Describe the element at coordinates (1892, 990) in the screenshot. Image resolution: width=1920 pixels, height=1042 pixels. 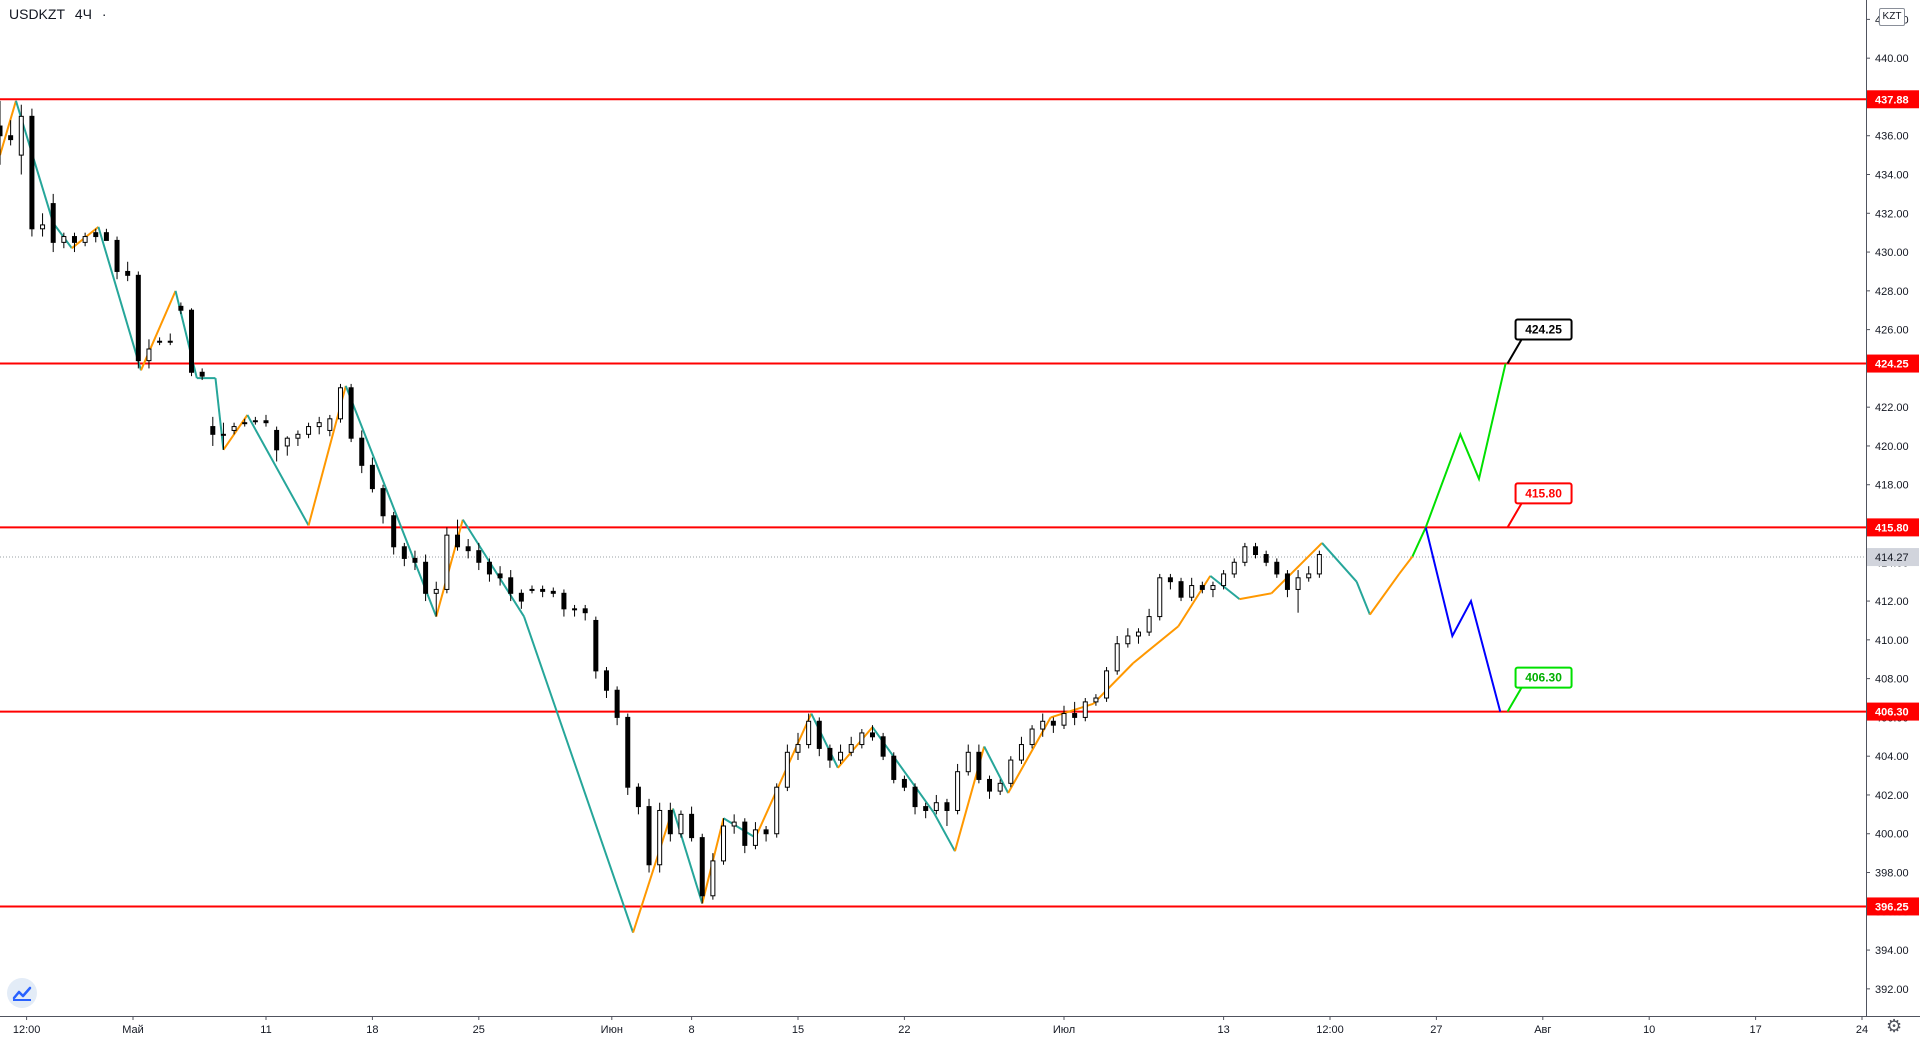
I see `price-tick-label: 392.00` at that location.